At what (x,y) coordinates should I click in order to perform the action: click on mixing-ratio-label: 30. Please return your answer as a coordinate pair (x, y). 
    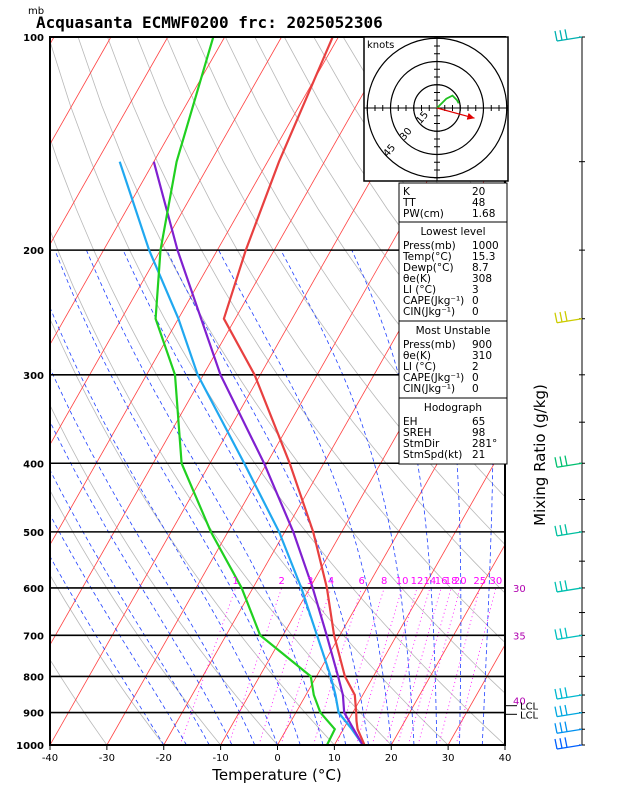
    Looking at the image, I should click on (496, 581).